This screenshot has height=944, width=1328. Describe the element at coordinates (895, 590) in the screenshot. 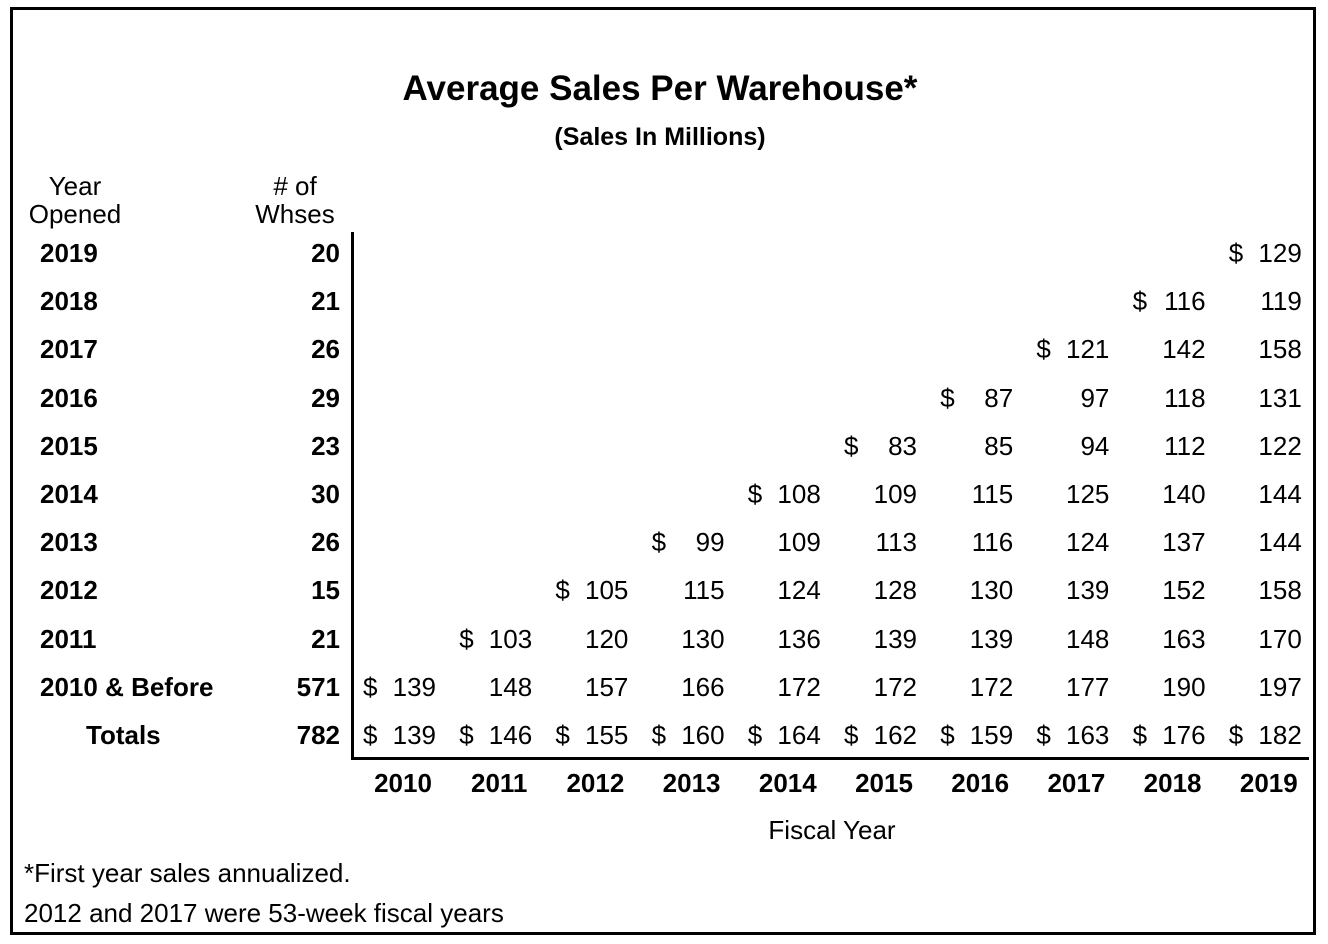

I see `table-cell: 128` at that location.